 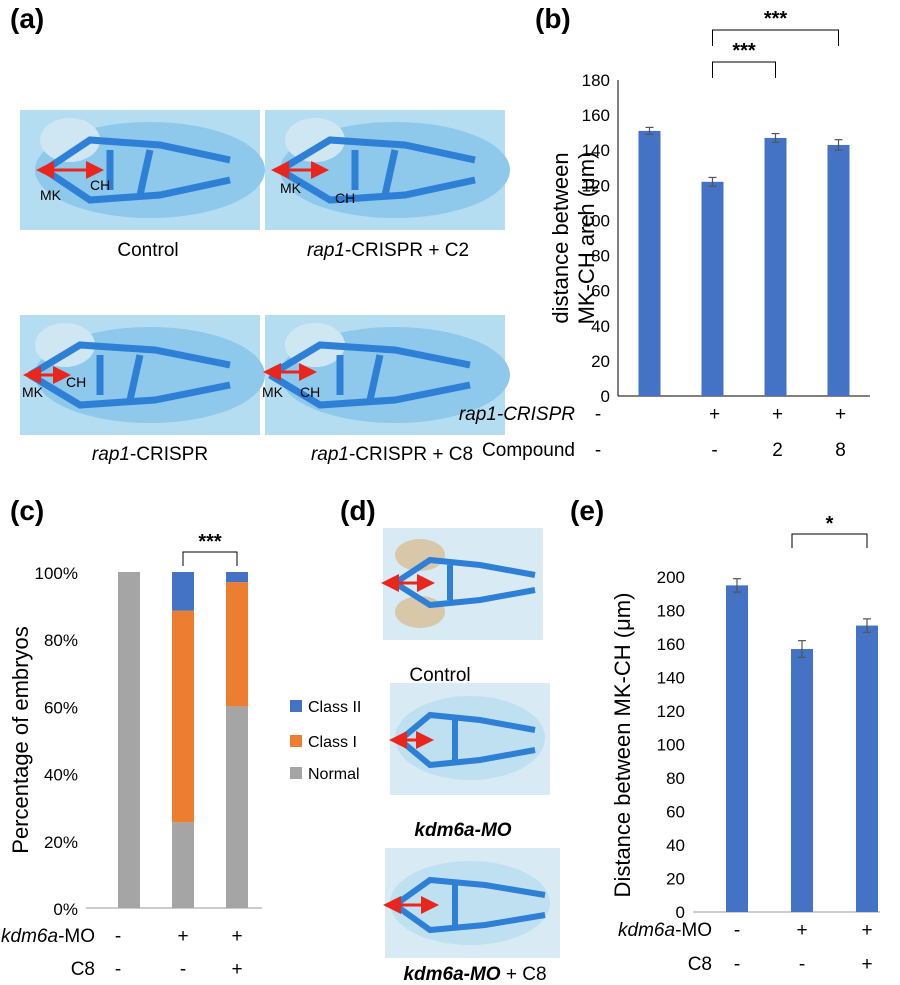 I want to click on y-tick-label: 20, so click(x=675, y=879).